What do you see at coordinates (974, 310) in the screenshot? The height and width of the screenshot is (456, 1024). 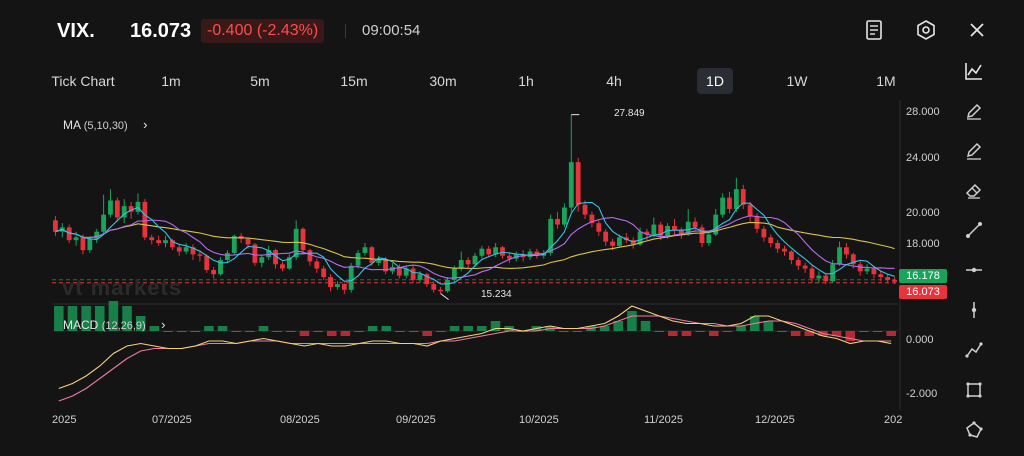 I see `vertical-line-icon` at bounding box center [974, 310].